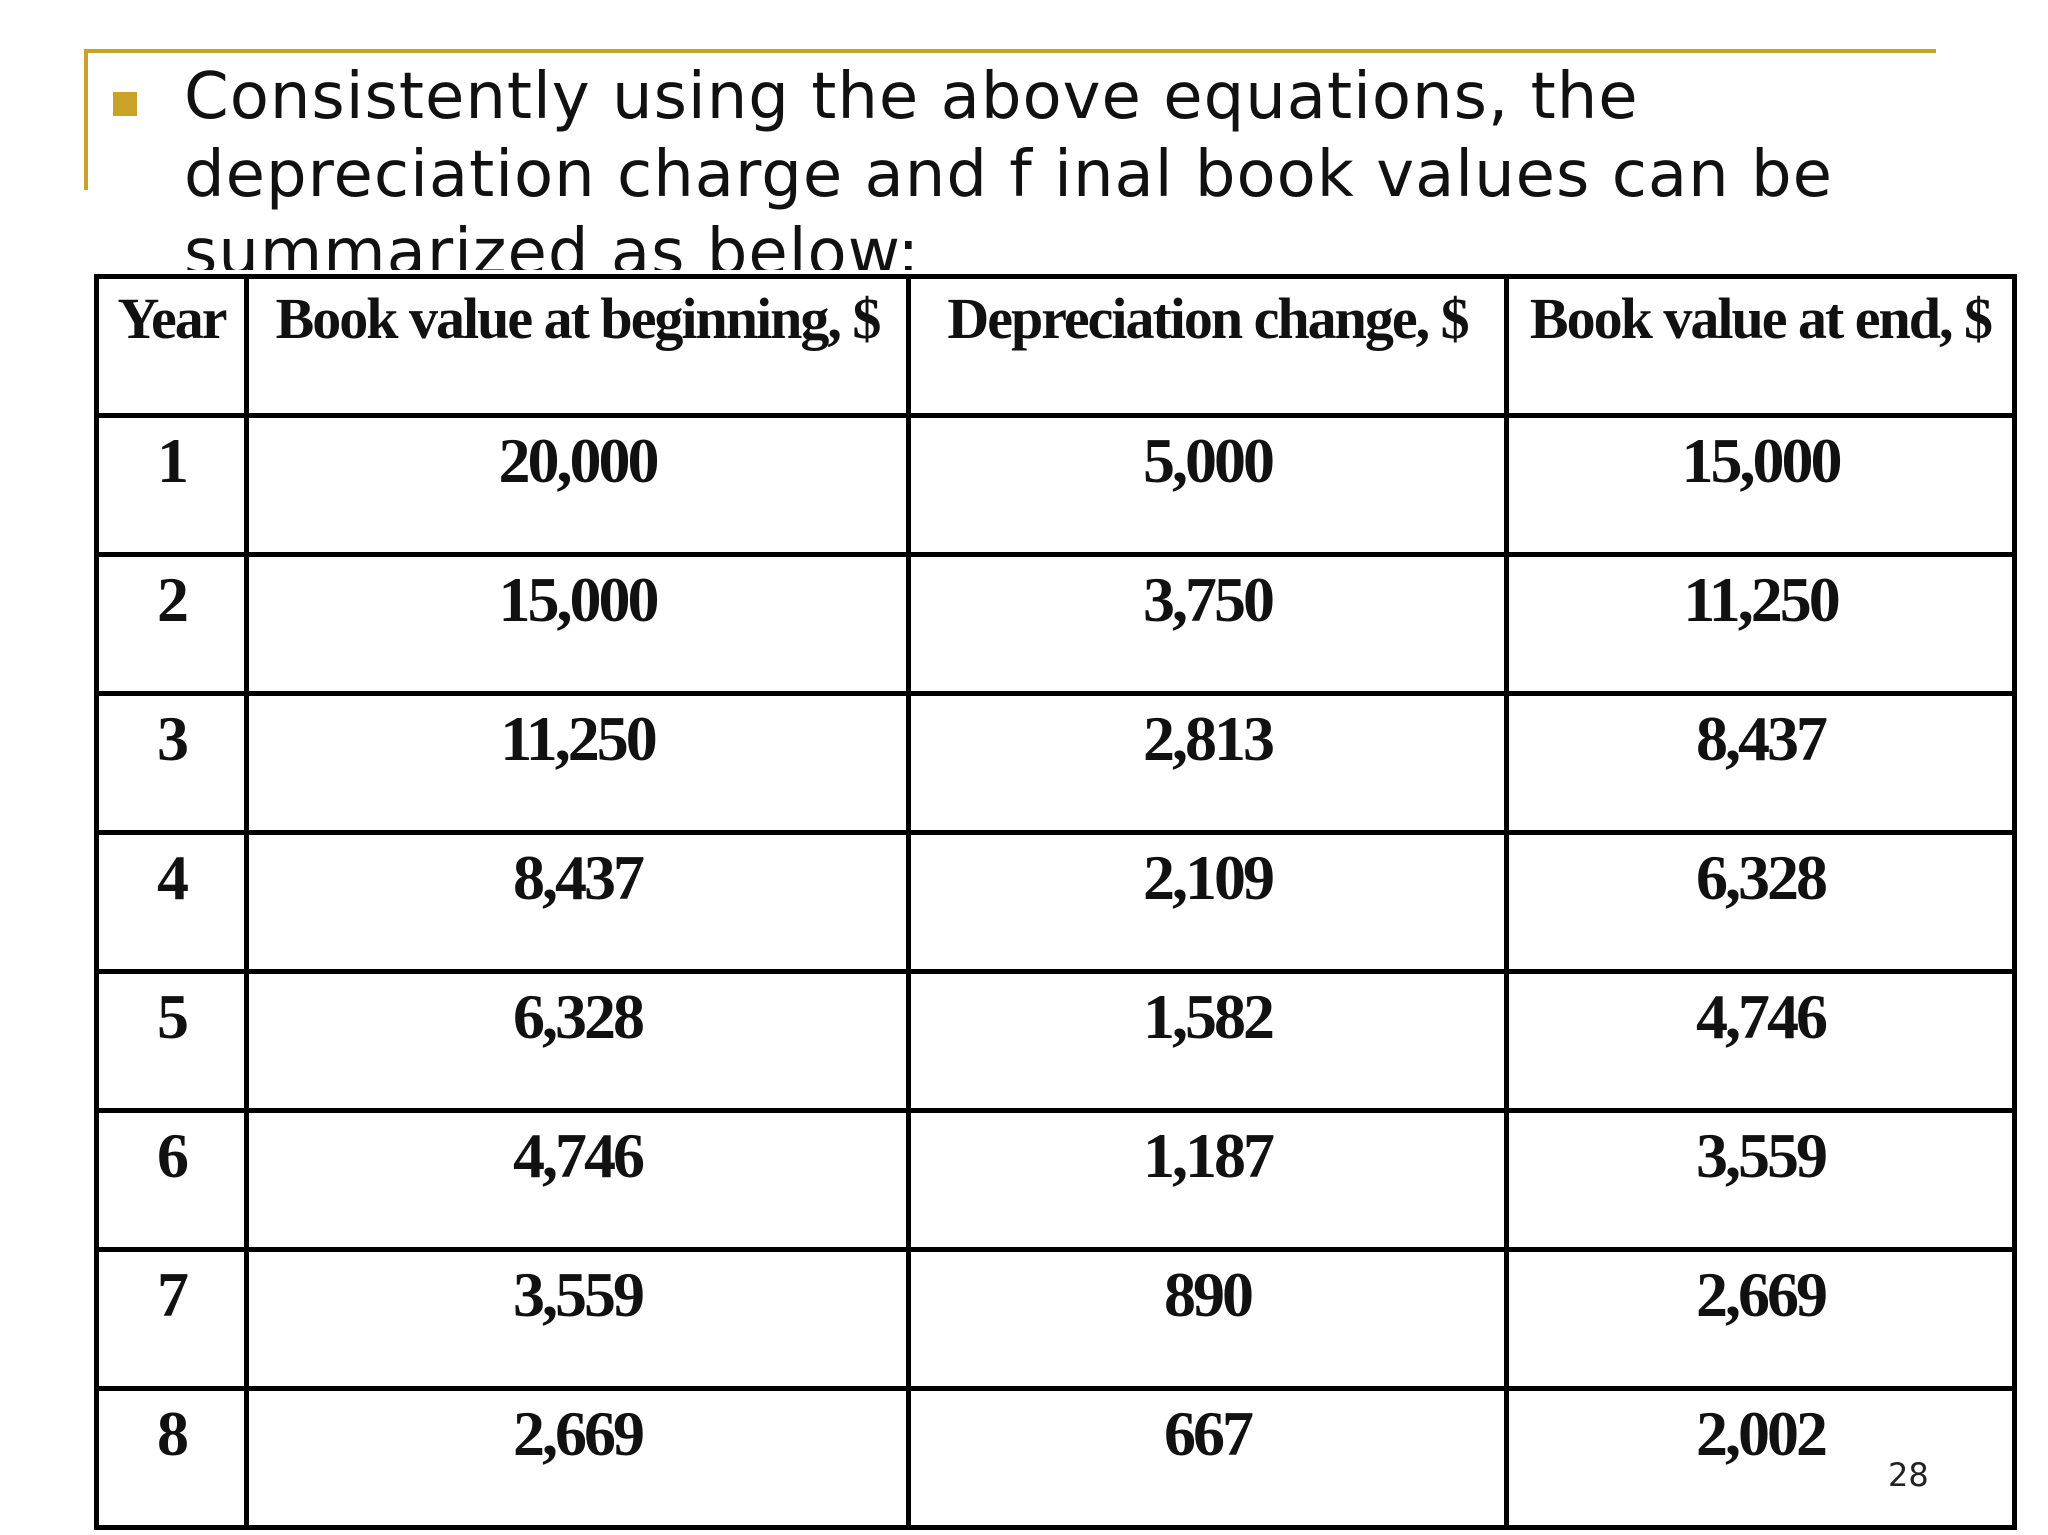 The height and width of the screenshot is (1535, 2048). What do you see at coordinates (577, 624) in the screenshot?
I see `cell-book-value-beginning: 15,000` at bounding box center [577, 624].